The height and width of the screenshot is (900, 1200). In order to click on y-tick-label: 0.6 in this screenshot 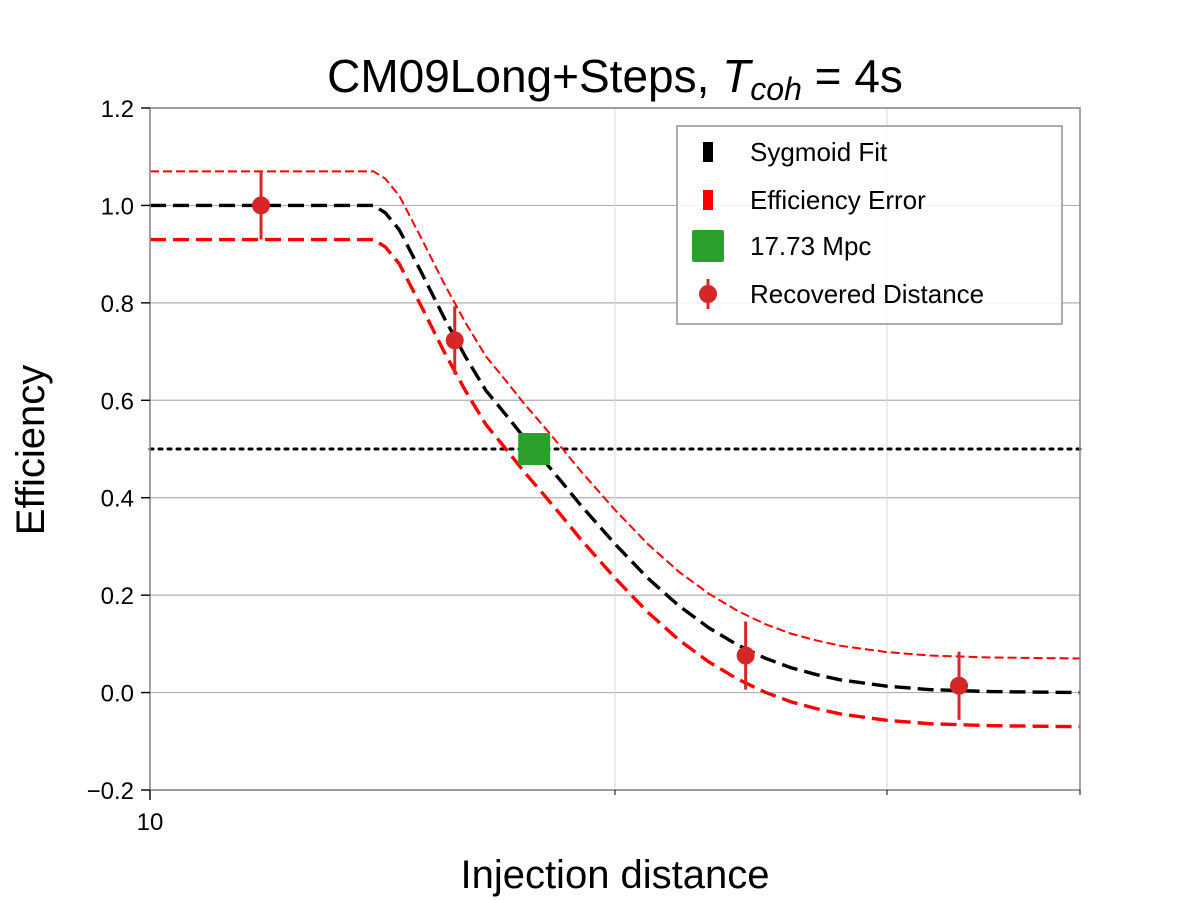, I will do `click(117, 401)`.